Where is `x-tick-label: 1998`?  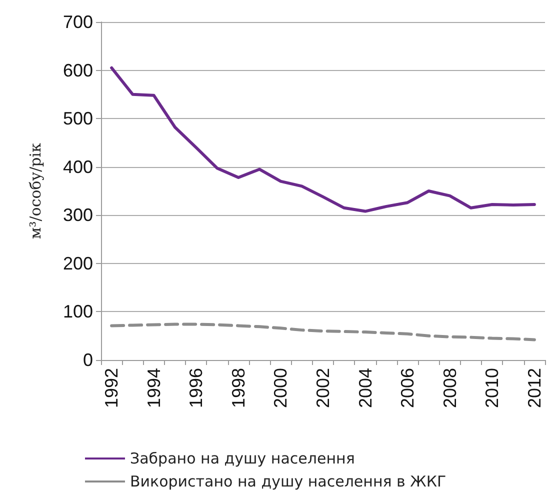
x-tick-label: 1998 is located at coordinates (238, 388).